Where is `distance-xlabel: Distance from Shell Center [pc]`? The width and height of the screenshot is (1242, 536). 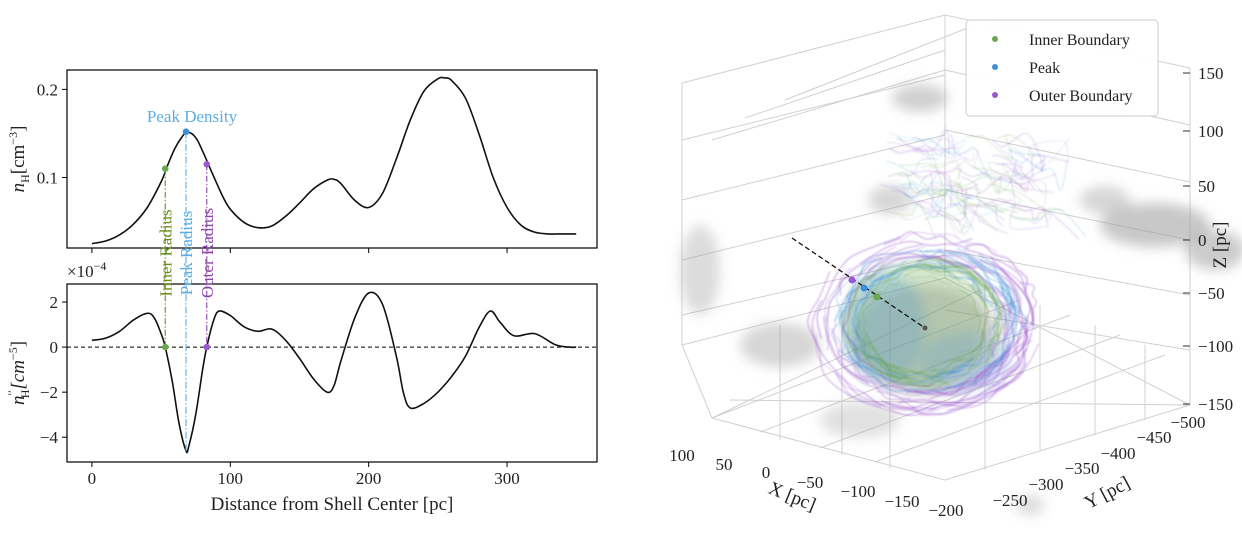 distance-xlabel: Distance from Shell Center [pc] is located at coordinates (332, 504).